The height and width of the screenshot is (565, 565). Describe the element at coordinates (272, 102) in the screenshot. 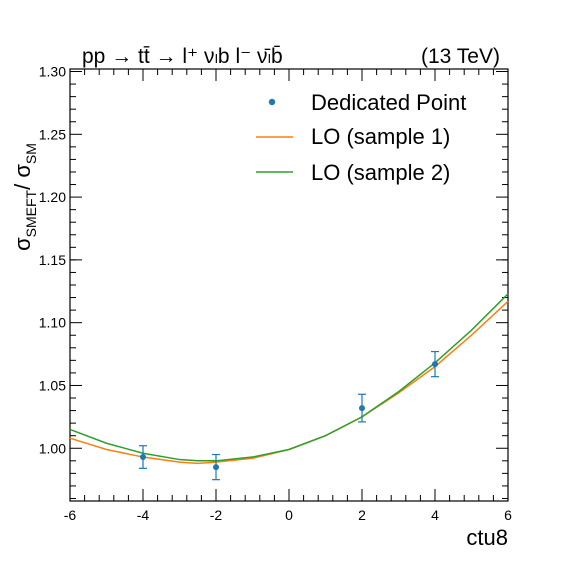

I see `legend-marker-dedicated-point` at that location.